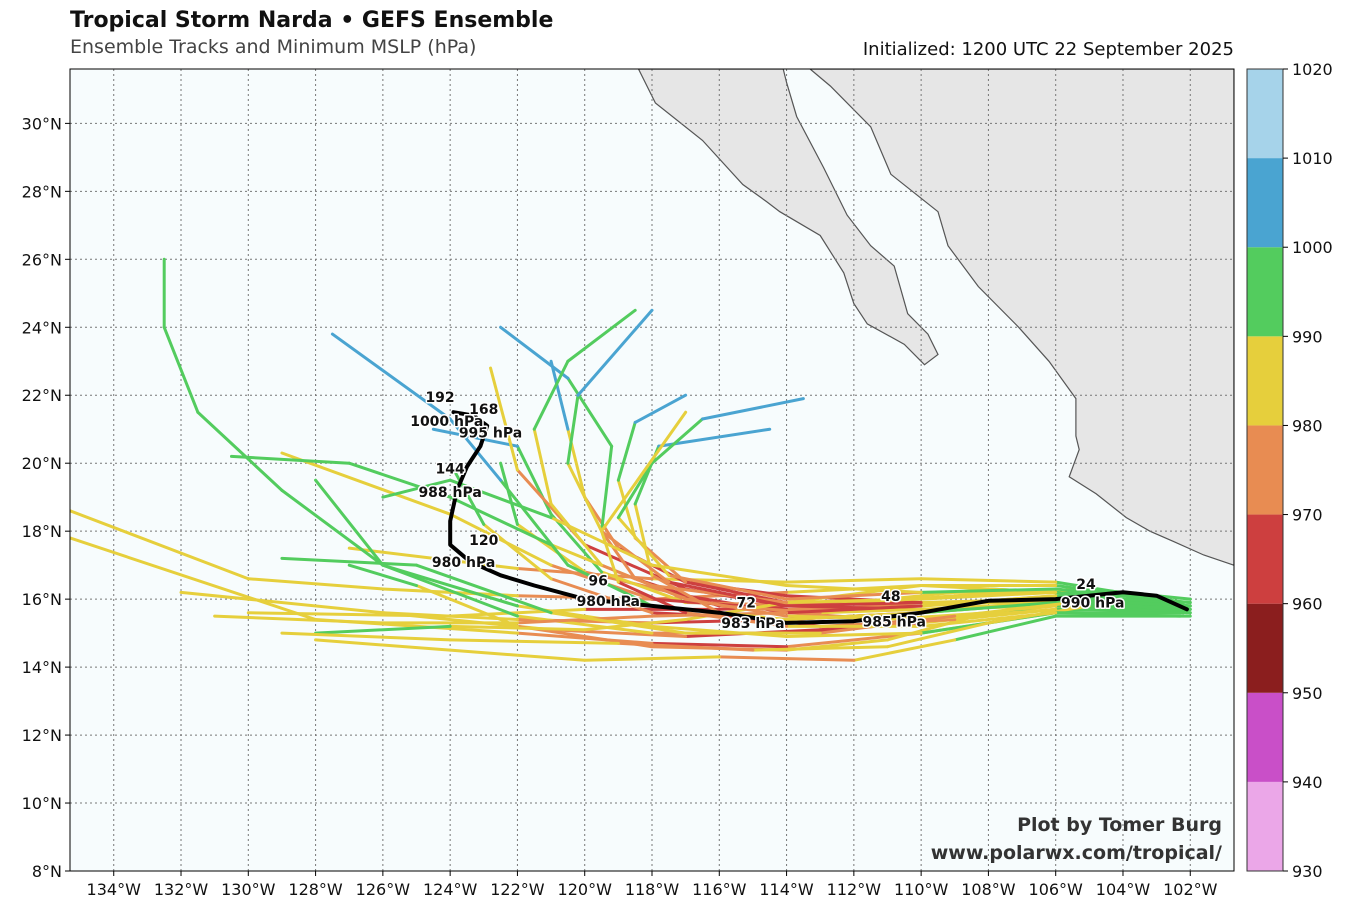 The width and height of the screenshot is (1354, 912). Describe the element at coordinates (248, 889) in the screenshot. I see `lon-tick-label: 130°W` at that location.